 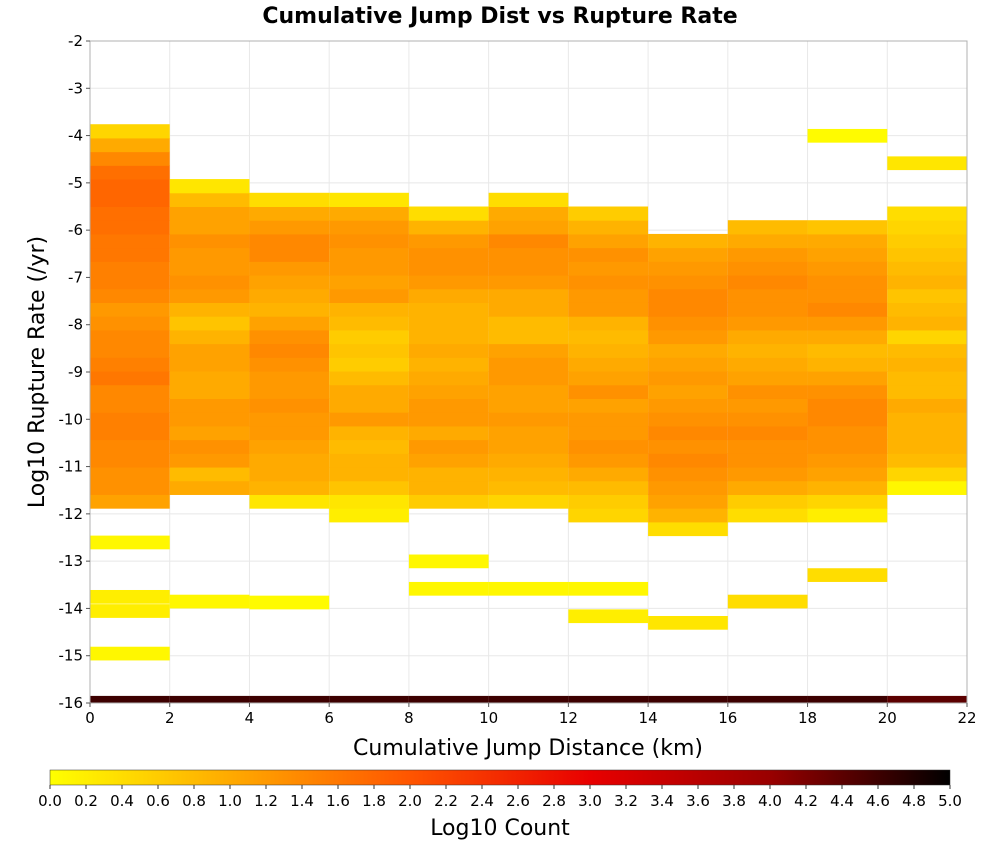 What do you see at coordinates (250, 718) in the screenshot?
I see `x-tick-label: 4` at bounding box center [250, 718].